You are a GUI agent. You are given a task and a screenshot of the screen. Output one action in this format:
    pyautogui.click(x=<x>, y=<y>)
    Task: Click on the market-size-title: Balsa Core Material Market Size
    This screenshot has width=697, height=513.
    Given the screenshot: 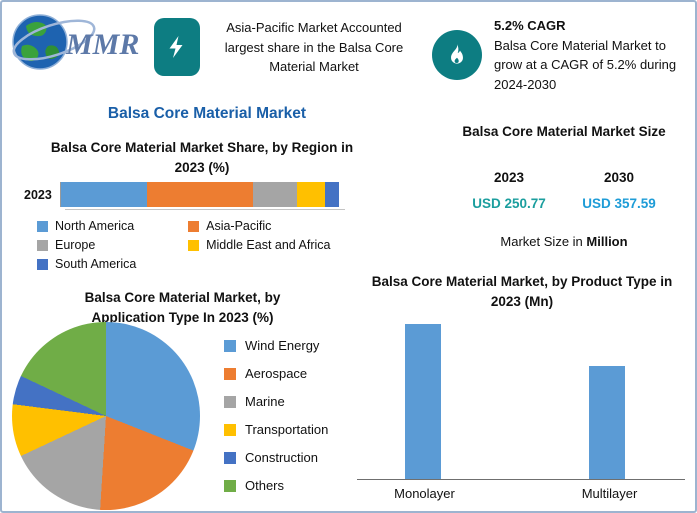 What is the action you would take?
    pyautogui.click(x=564, y=131)
    